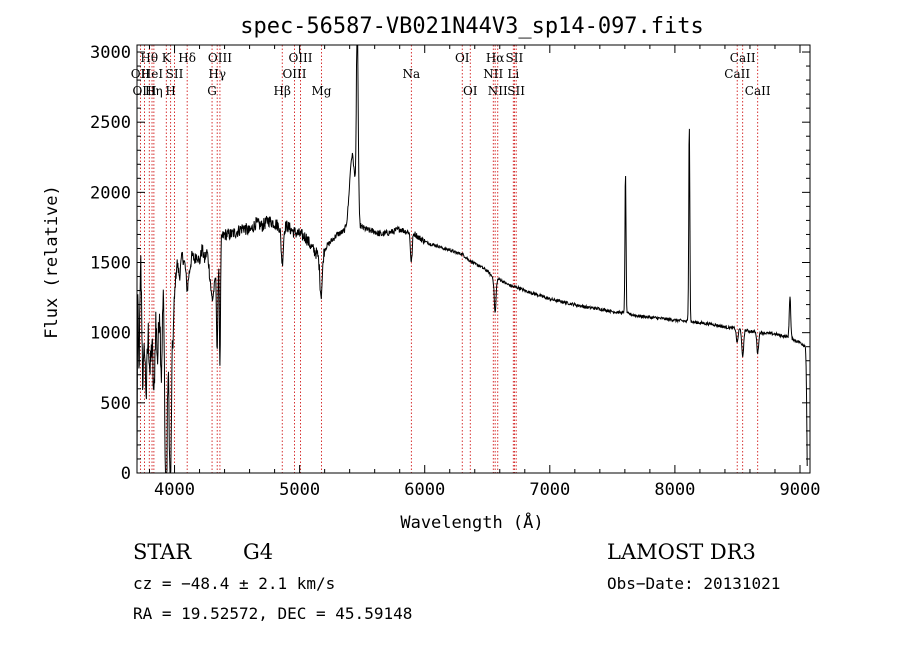  I want to click on line-label: Hα, so click(495, 58).